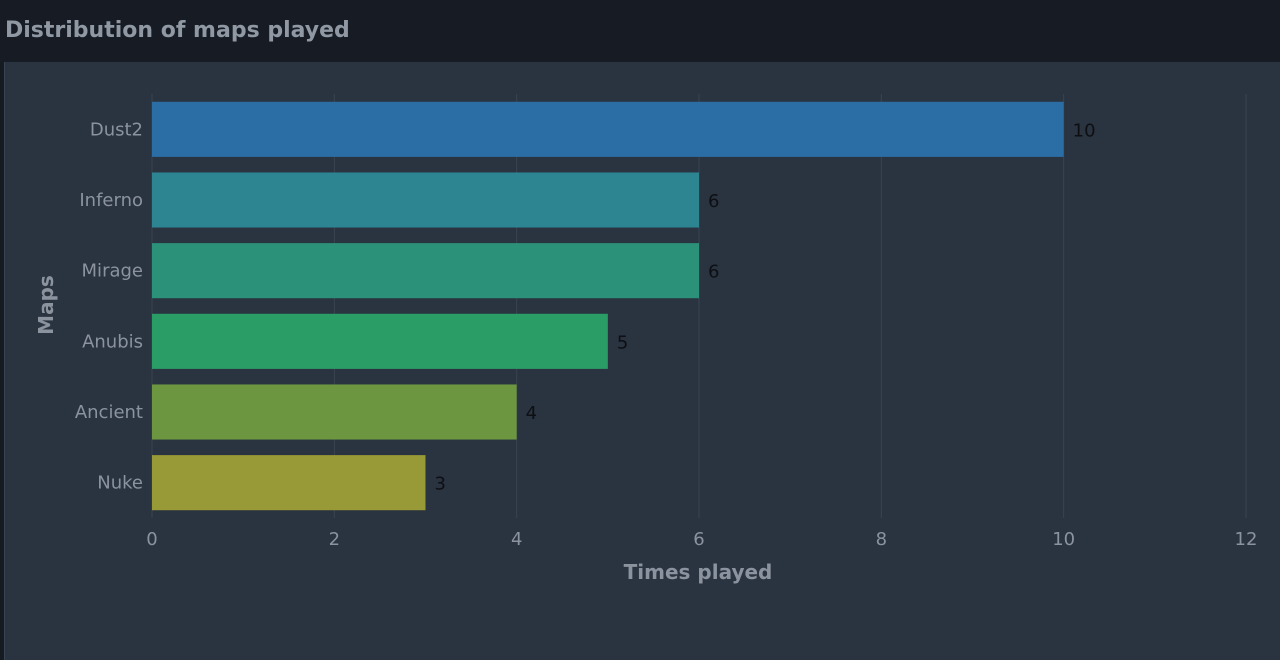  Describe the element at coordinates (1063, 539) in the screenshot. I see `x-tick-label: 10` at that location.